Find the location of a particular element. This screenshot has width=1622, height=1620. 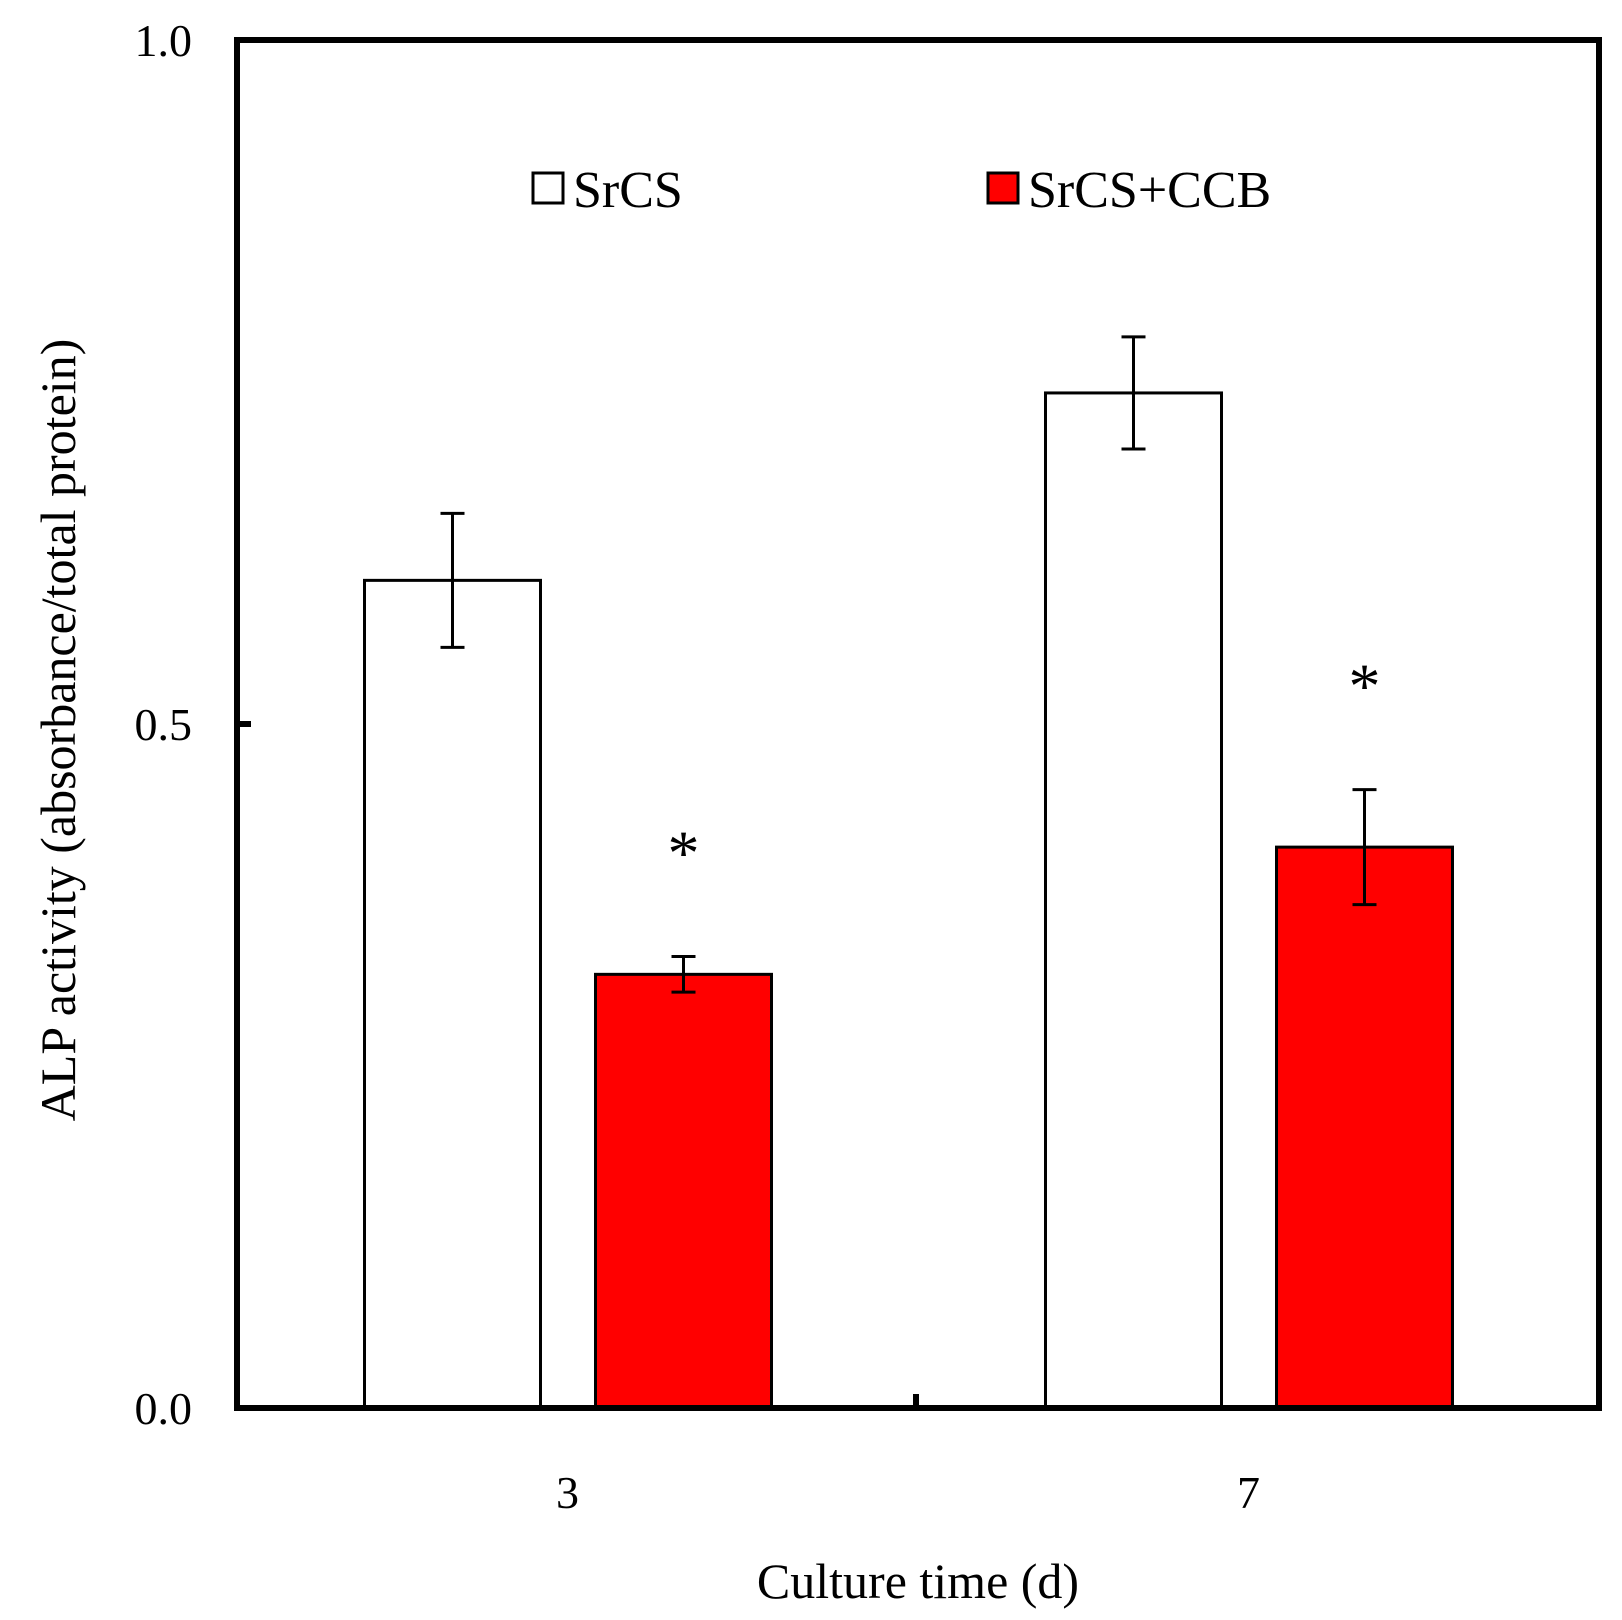

x-tick-label: 7 is located at coordinates (1248, 1492).